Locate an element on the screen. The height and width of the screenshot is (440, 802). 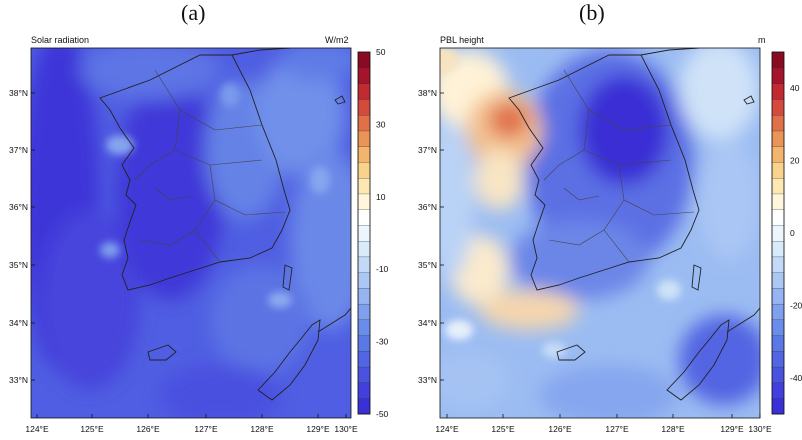
colorbar-tick-label: -40 is located at coordinates (796, 378).